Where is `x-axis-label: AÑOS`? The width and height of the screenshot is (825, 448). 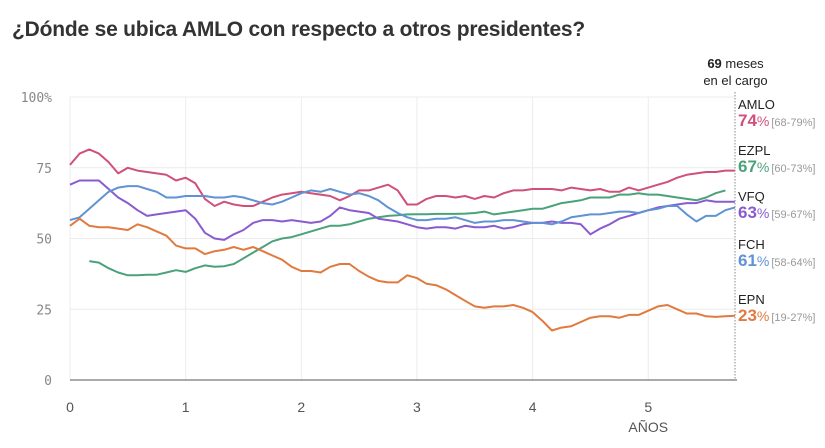
x-axis-label: AÑOS is located at coordinates (648, 427).